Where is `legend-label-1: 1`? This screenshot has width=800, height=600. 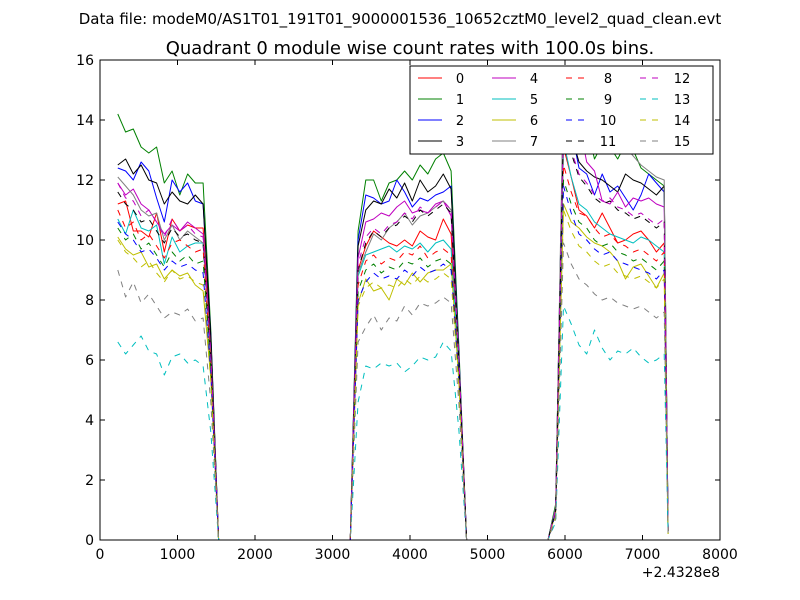
legend-label-1: 1 is located at coordinates (460, 100).